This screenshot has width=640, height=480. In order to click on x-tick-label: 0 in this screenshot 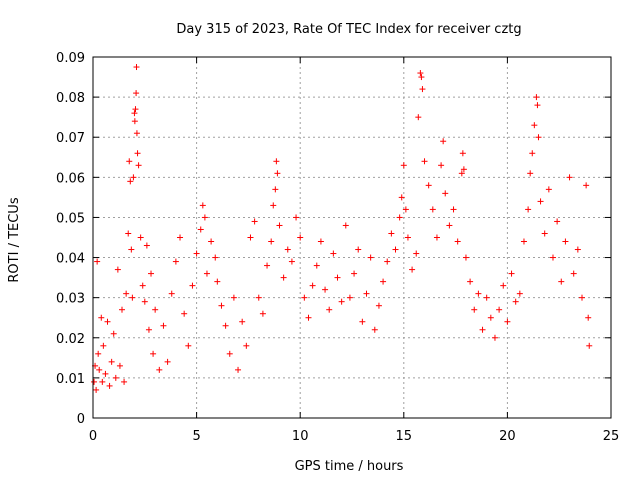, I will do `click(93, 436)`.